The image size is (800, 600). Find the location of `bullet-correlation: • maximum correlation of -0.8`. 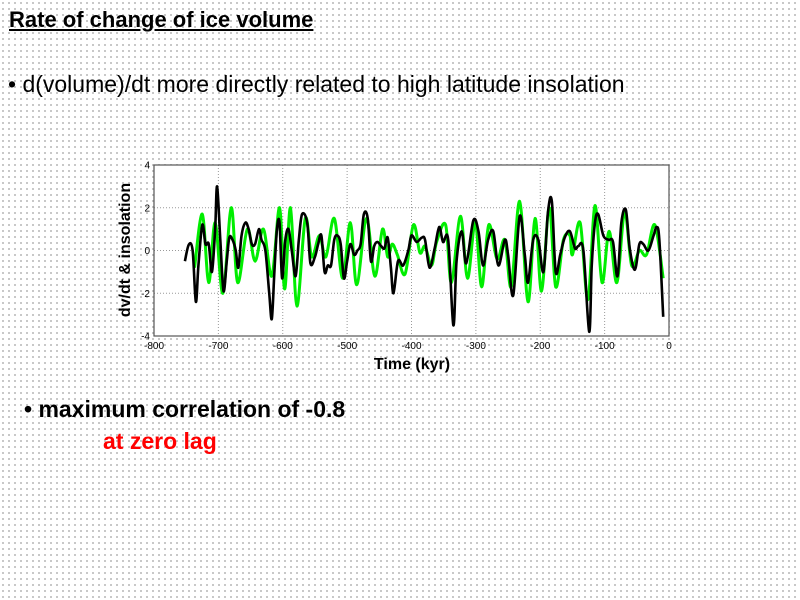

bullet-correlation: • maximum correlation of -0.8 is located at coordinates (185, 409).